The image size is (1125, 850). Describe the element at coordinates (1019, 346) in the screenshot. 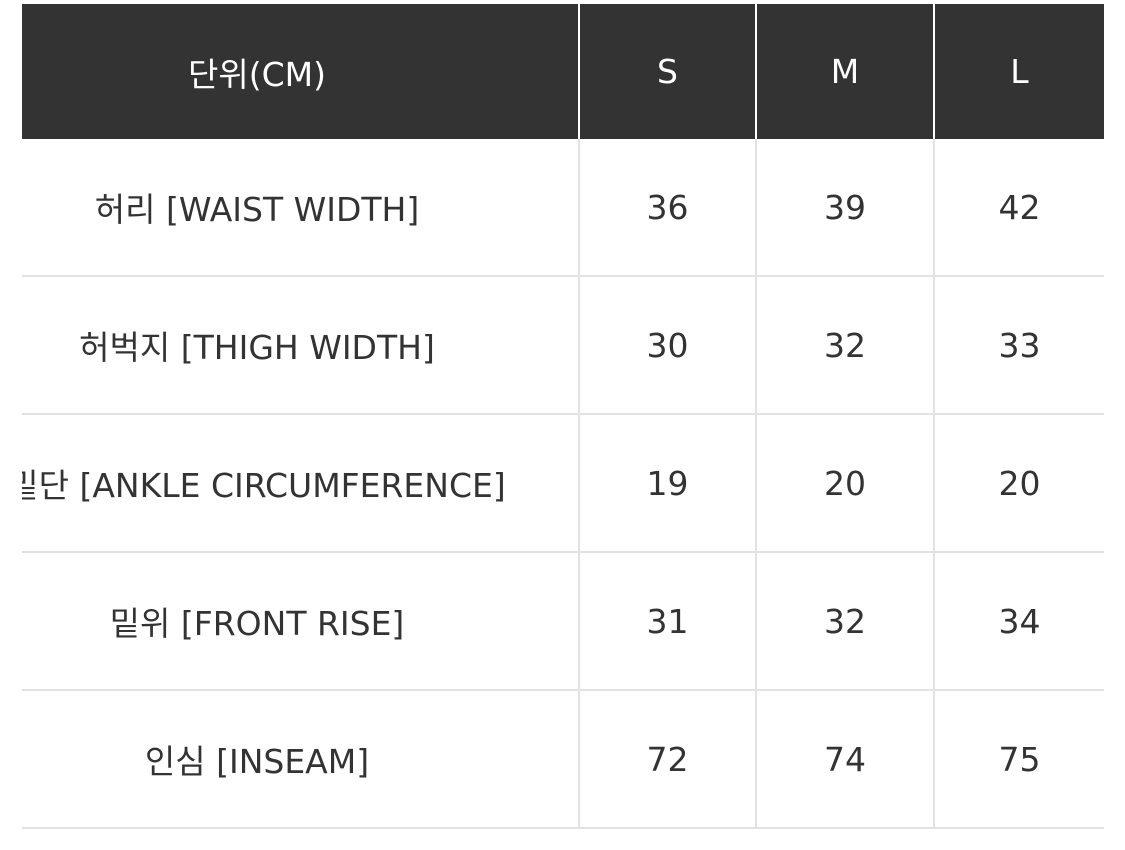

I see `value-size-l: 33` at that location.